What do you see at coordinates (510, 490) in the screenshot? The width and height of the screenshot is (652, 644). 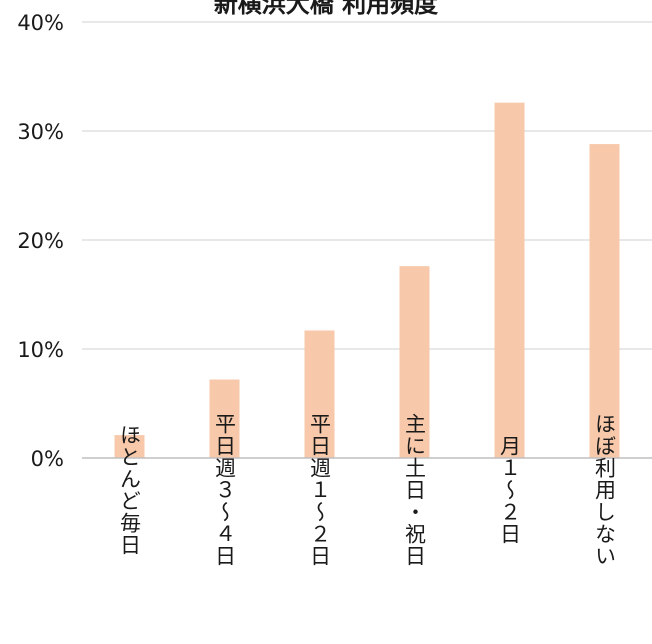 I see `x-tick-label: 月１～２日` at bounding box center [510, 490].